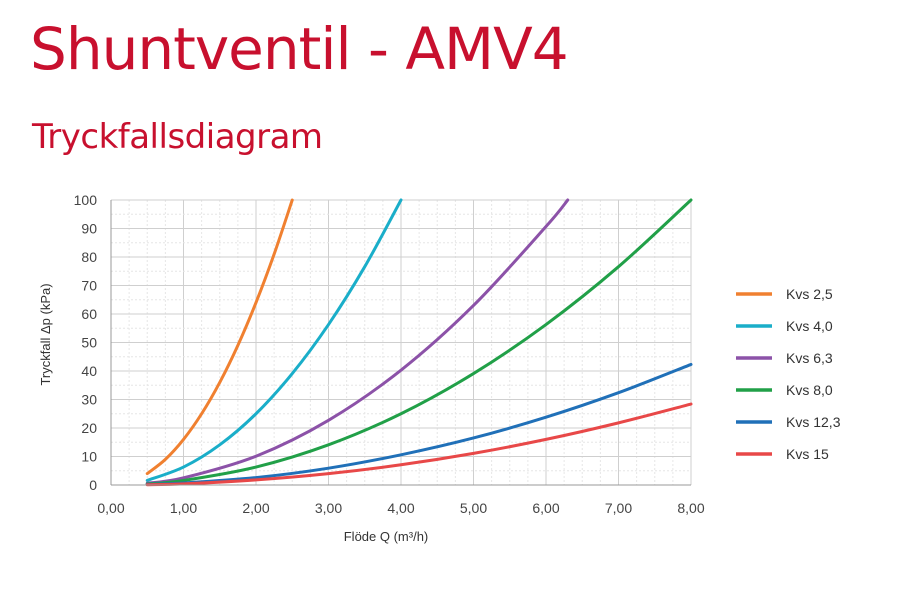  I want to click on x-tick-label: 7,00, so click(618, 508).